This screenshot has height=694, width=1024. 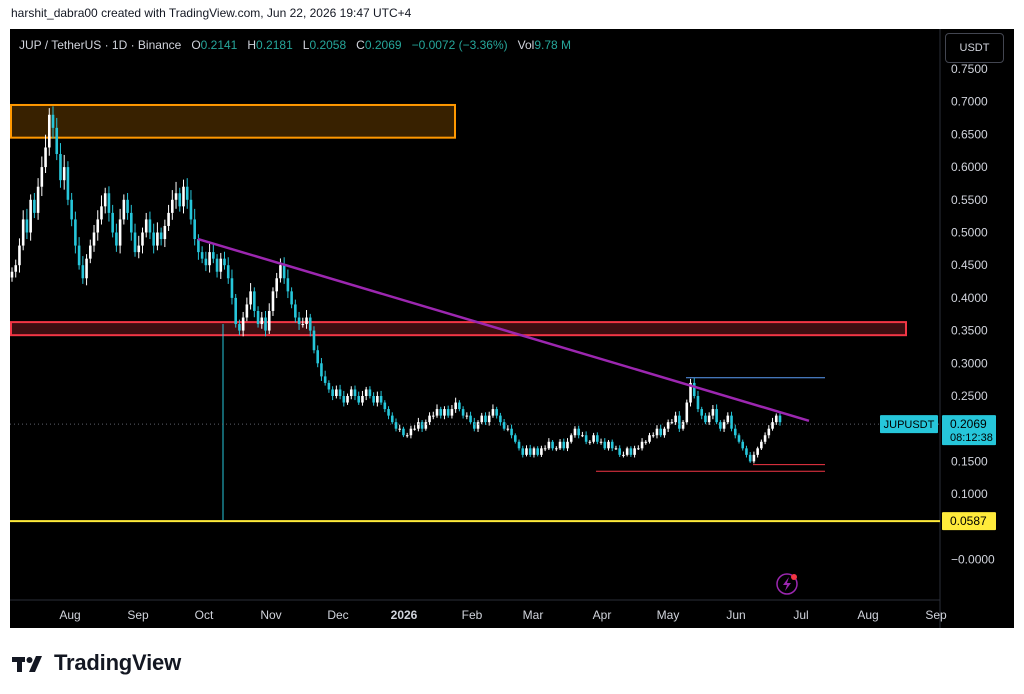 What do you see at coordinates (969, 430) in the screenshot?
I see `last-price-badge` at bounding box center [969, 430].